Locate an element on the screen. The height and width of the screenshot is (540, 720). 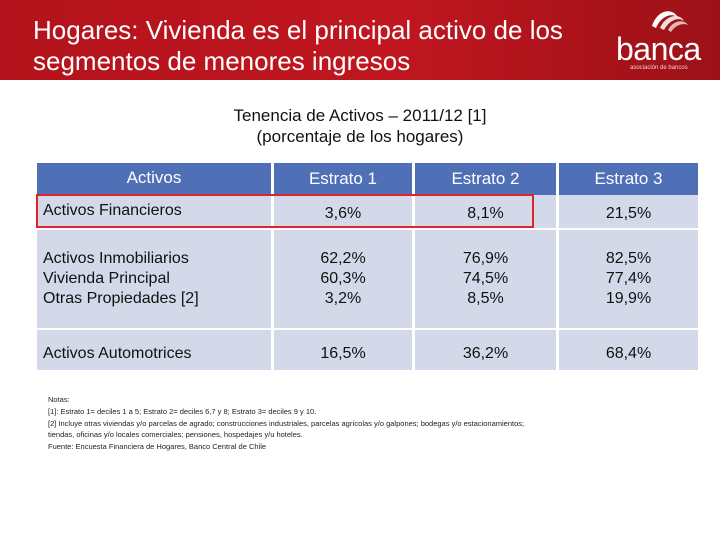
column-header-activos: Activos is located at coordinates (154, 179).